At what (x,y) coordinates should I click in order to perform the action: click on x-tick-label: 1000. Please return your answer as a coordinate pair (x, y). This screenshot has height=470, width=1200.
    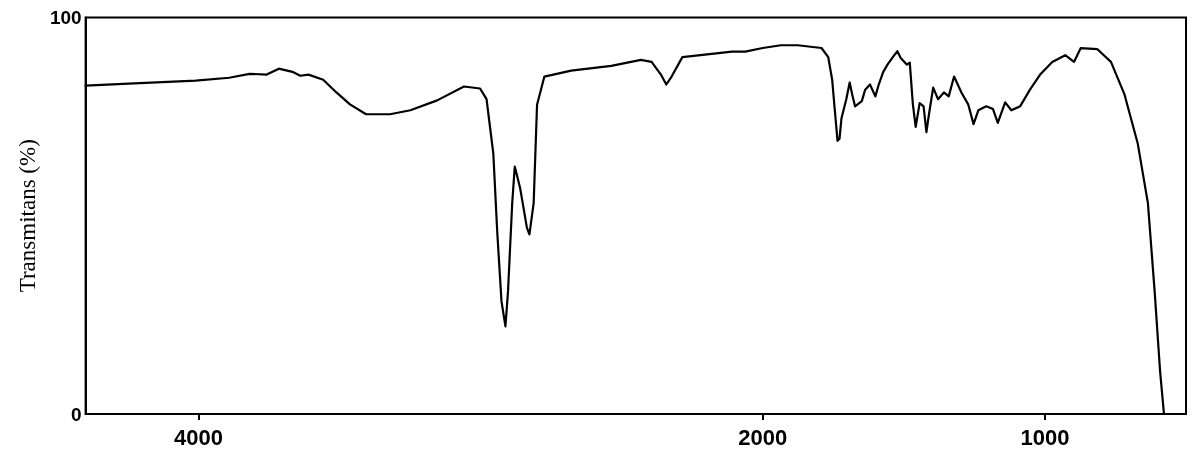
    Looking at the image, I should click on (1045, 437).